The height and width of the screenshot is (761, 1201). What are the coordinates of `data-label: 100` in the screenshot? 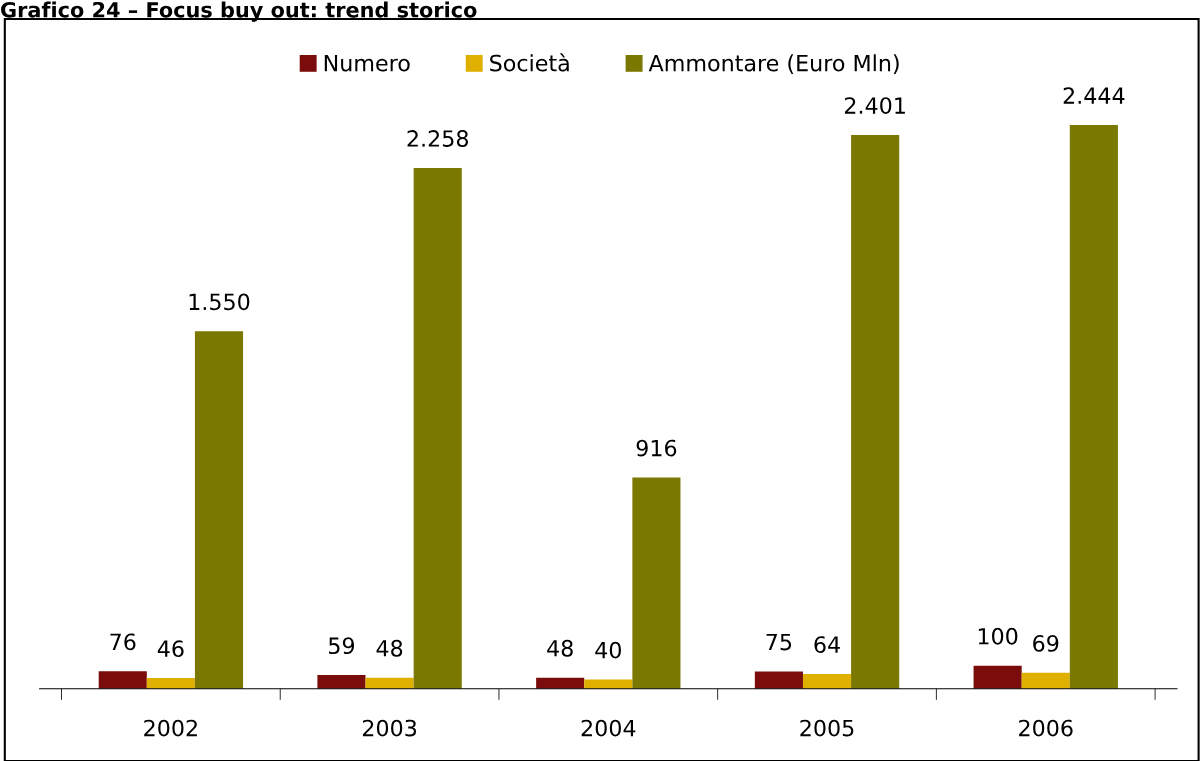 It's located at (998, 636).